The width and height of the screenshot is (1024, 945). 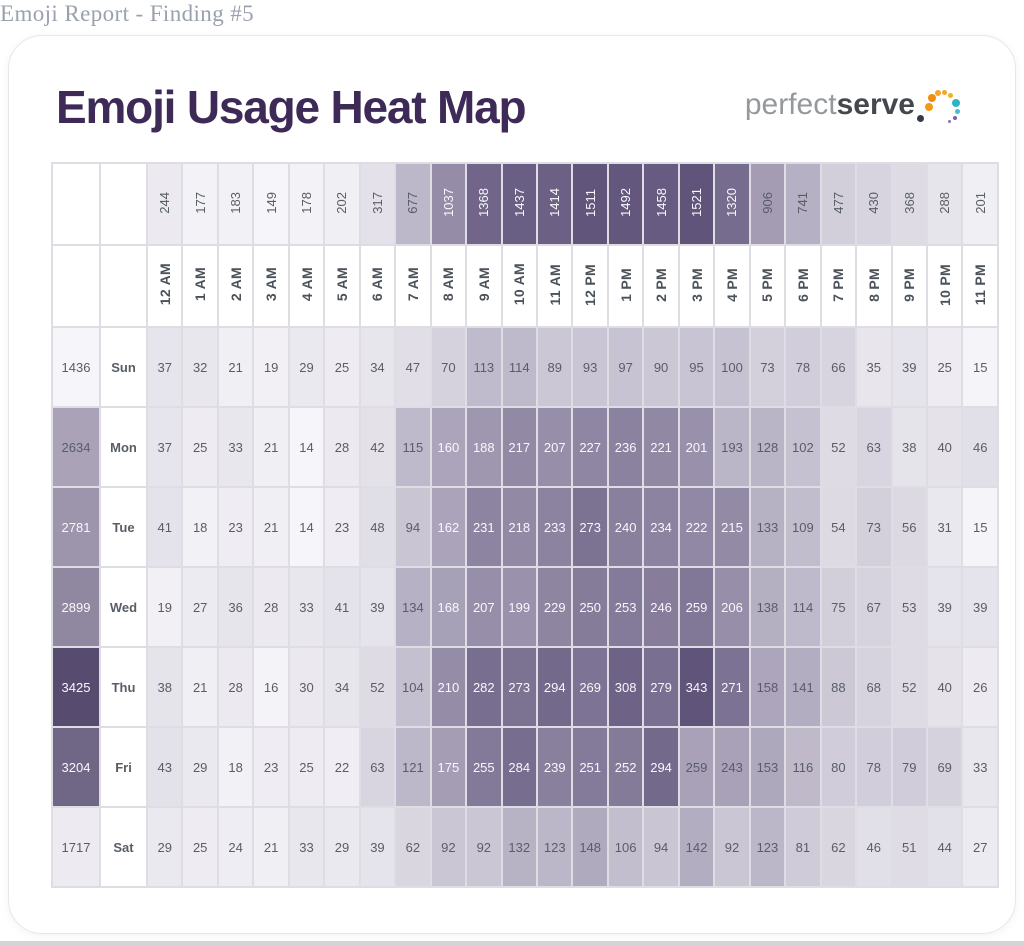 What do you see at coordinates (413, 607) in the screenshot?
I see `heatmap-cell: 134` at bounding box center [413, 607].